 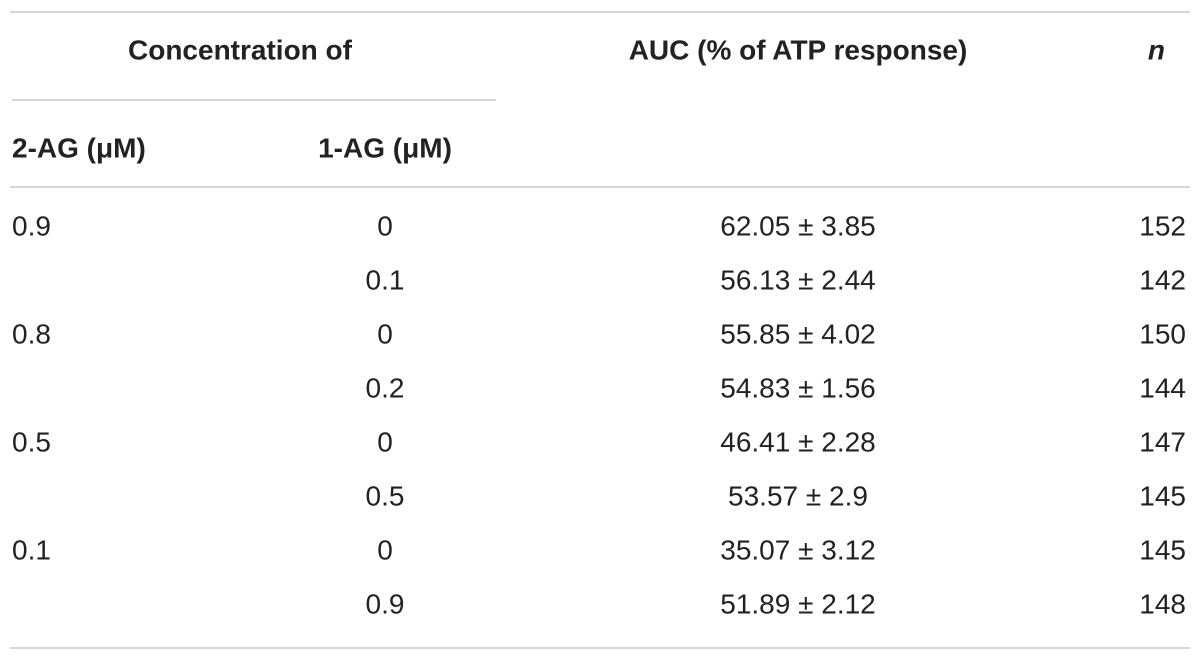 I want to click on cell-1ag: 0.9, so click(x=385, y=603).